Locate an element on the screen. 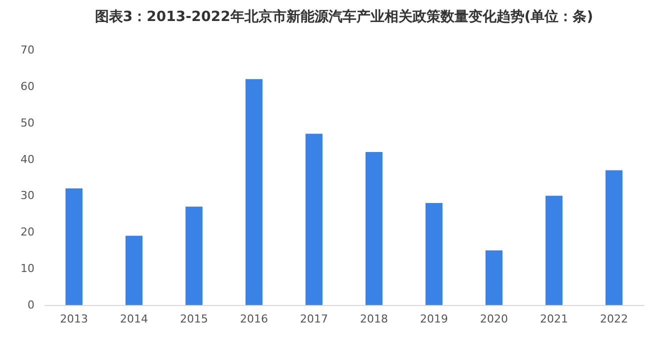  x-tick-label: 2019 is located at coordinates (434, 319).